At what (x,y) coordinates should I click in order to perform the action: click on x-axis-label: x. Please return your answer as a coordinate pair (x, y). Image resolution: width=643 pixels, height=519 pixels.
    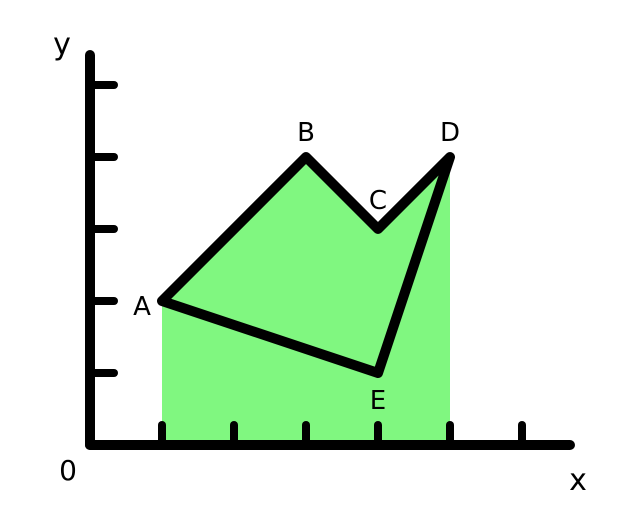
    Looking at the image, I should click on (578, 480).